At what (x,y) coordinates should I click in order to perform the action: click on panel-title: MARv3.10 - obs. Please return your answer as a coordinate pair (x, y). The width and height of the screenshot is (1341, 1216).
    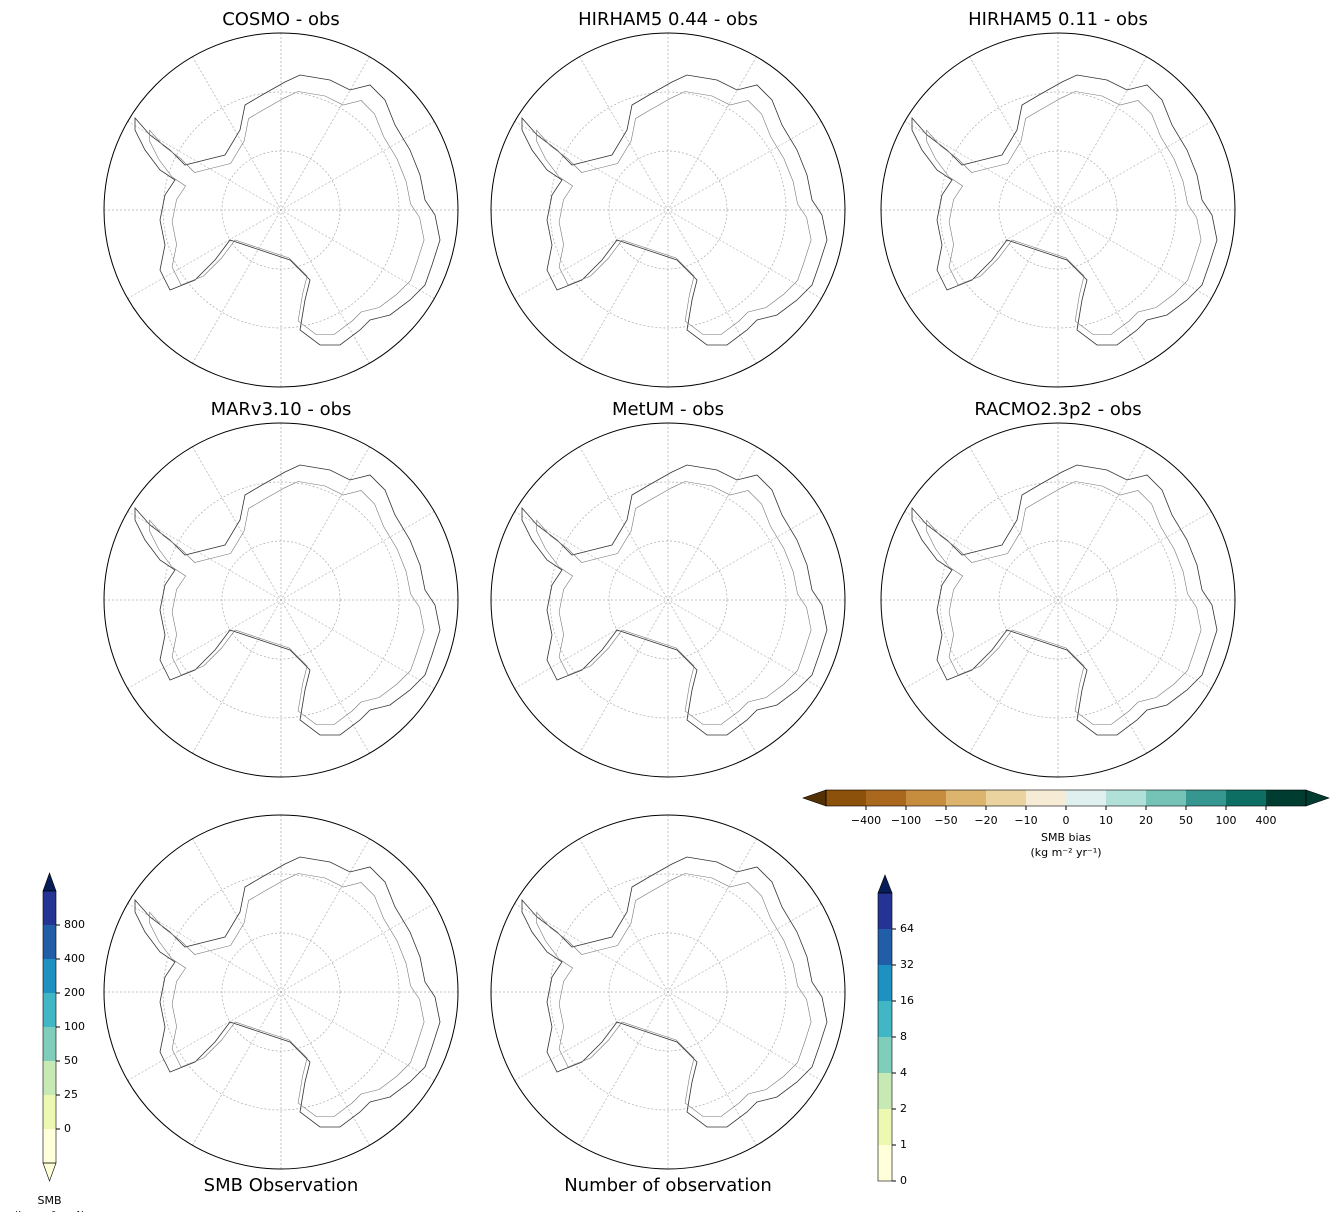
    Looking at the image, I should click on (281, 409).